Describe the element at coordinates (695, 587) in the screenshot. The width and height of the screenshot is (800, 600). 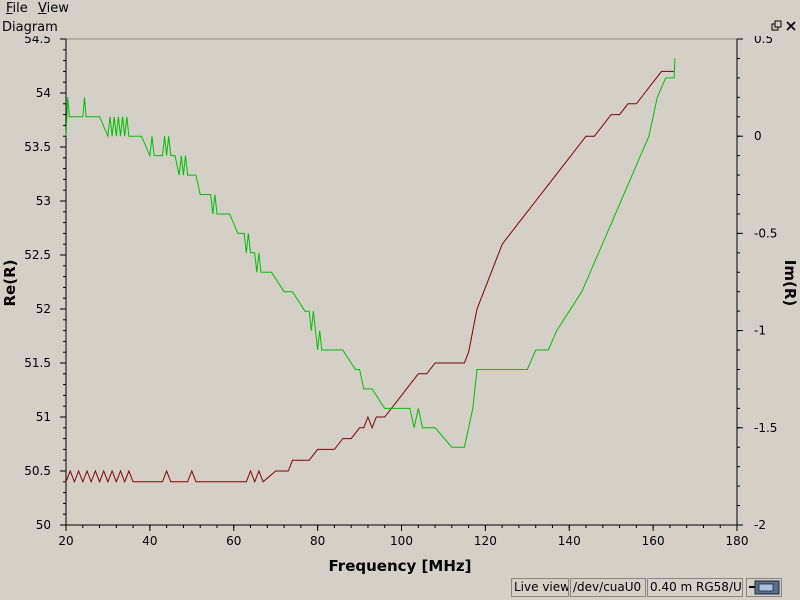
I see `status-cable: 0.40 m RG58/U` at that location.